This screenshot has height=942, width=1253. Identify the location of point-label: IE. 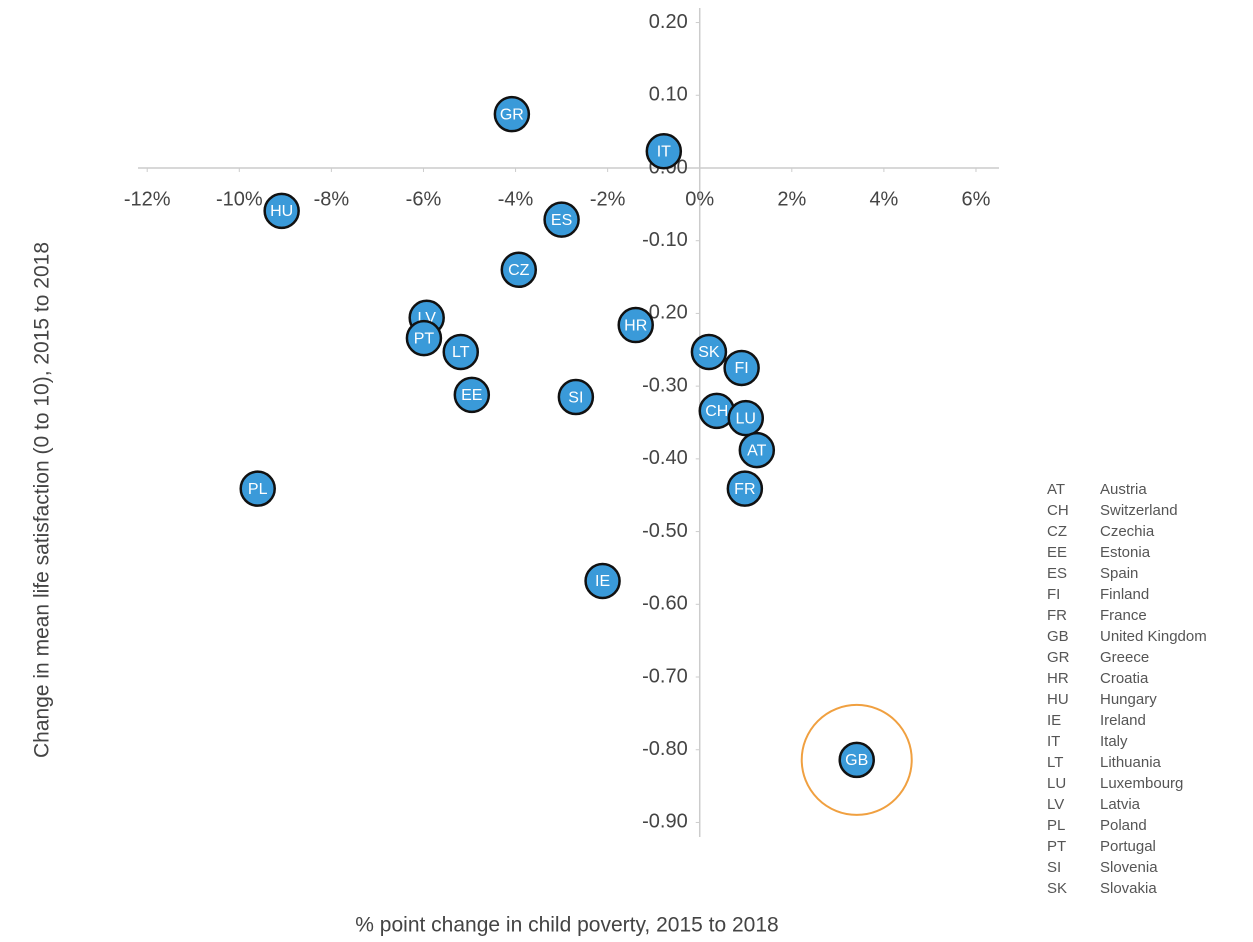
(602, 581).